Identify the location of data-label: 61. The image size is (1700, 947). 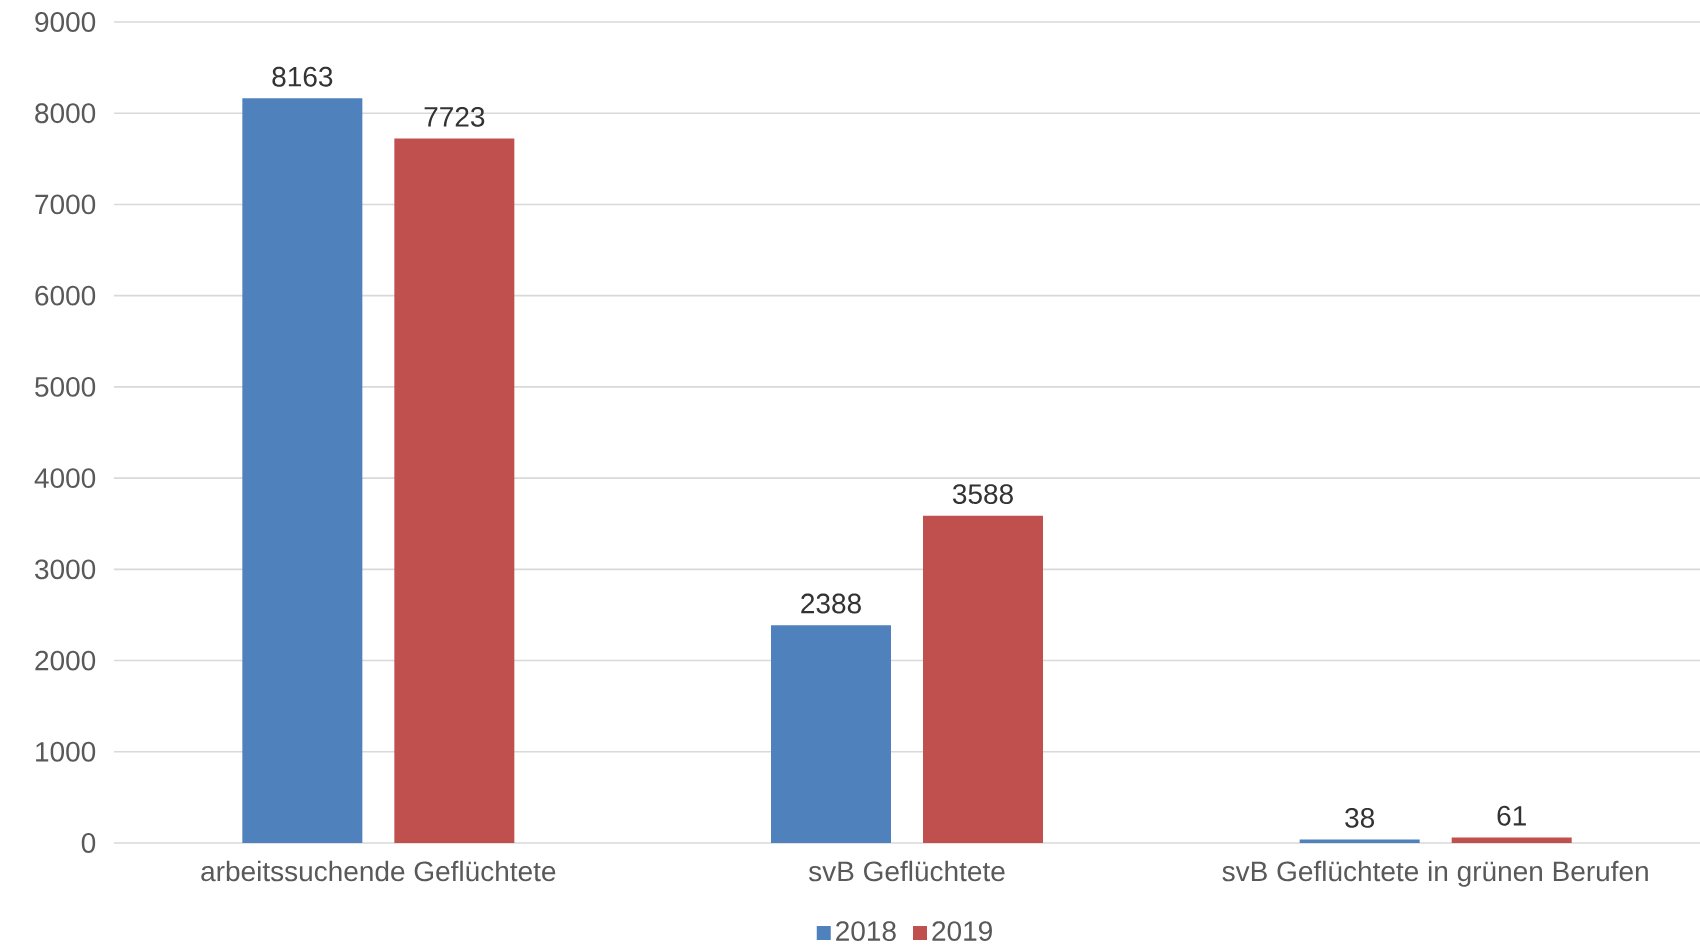
(1511, 815).